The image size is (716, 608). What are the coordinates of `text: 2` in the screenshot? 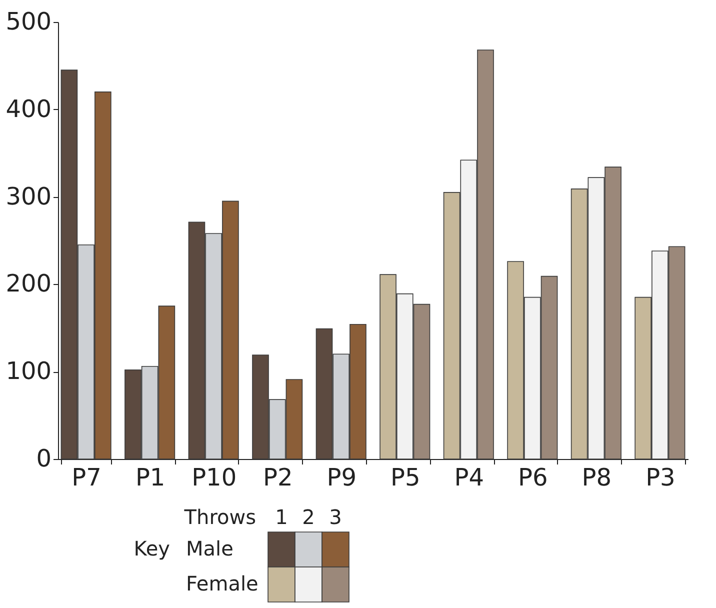 It's located at (308, 517).